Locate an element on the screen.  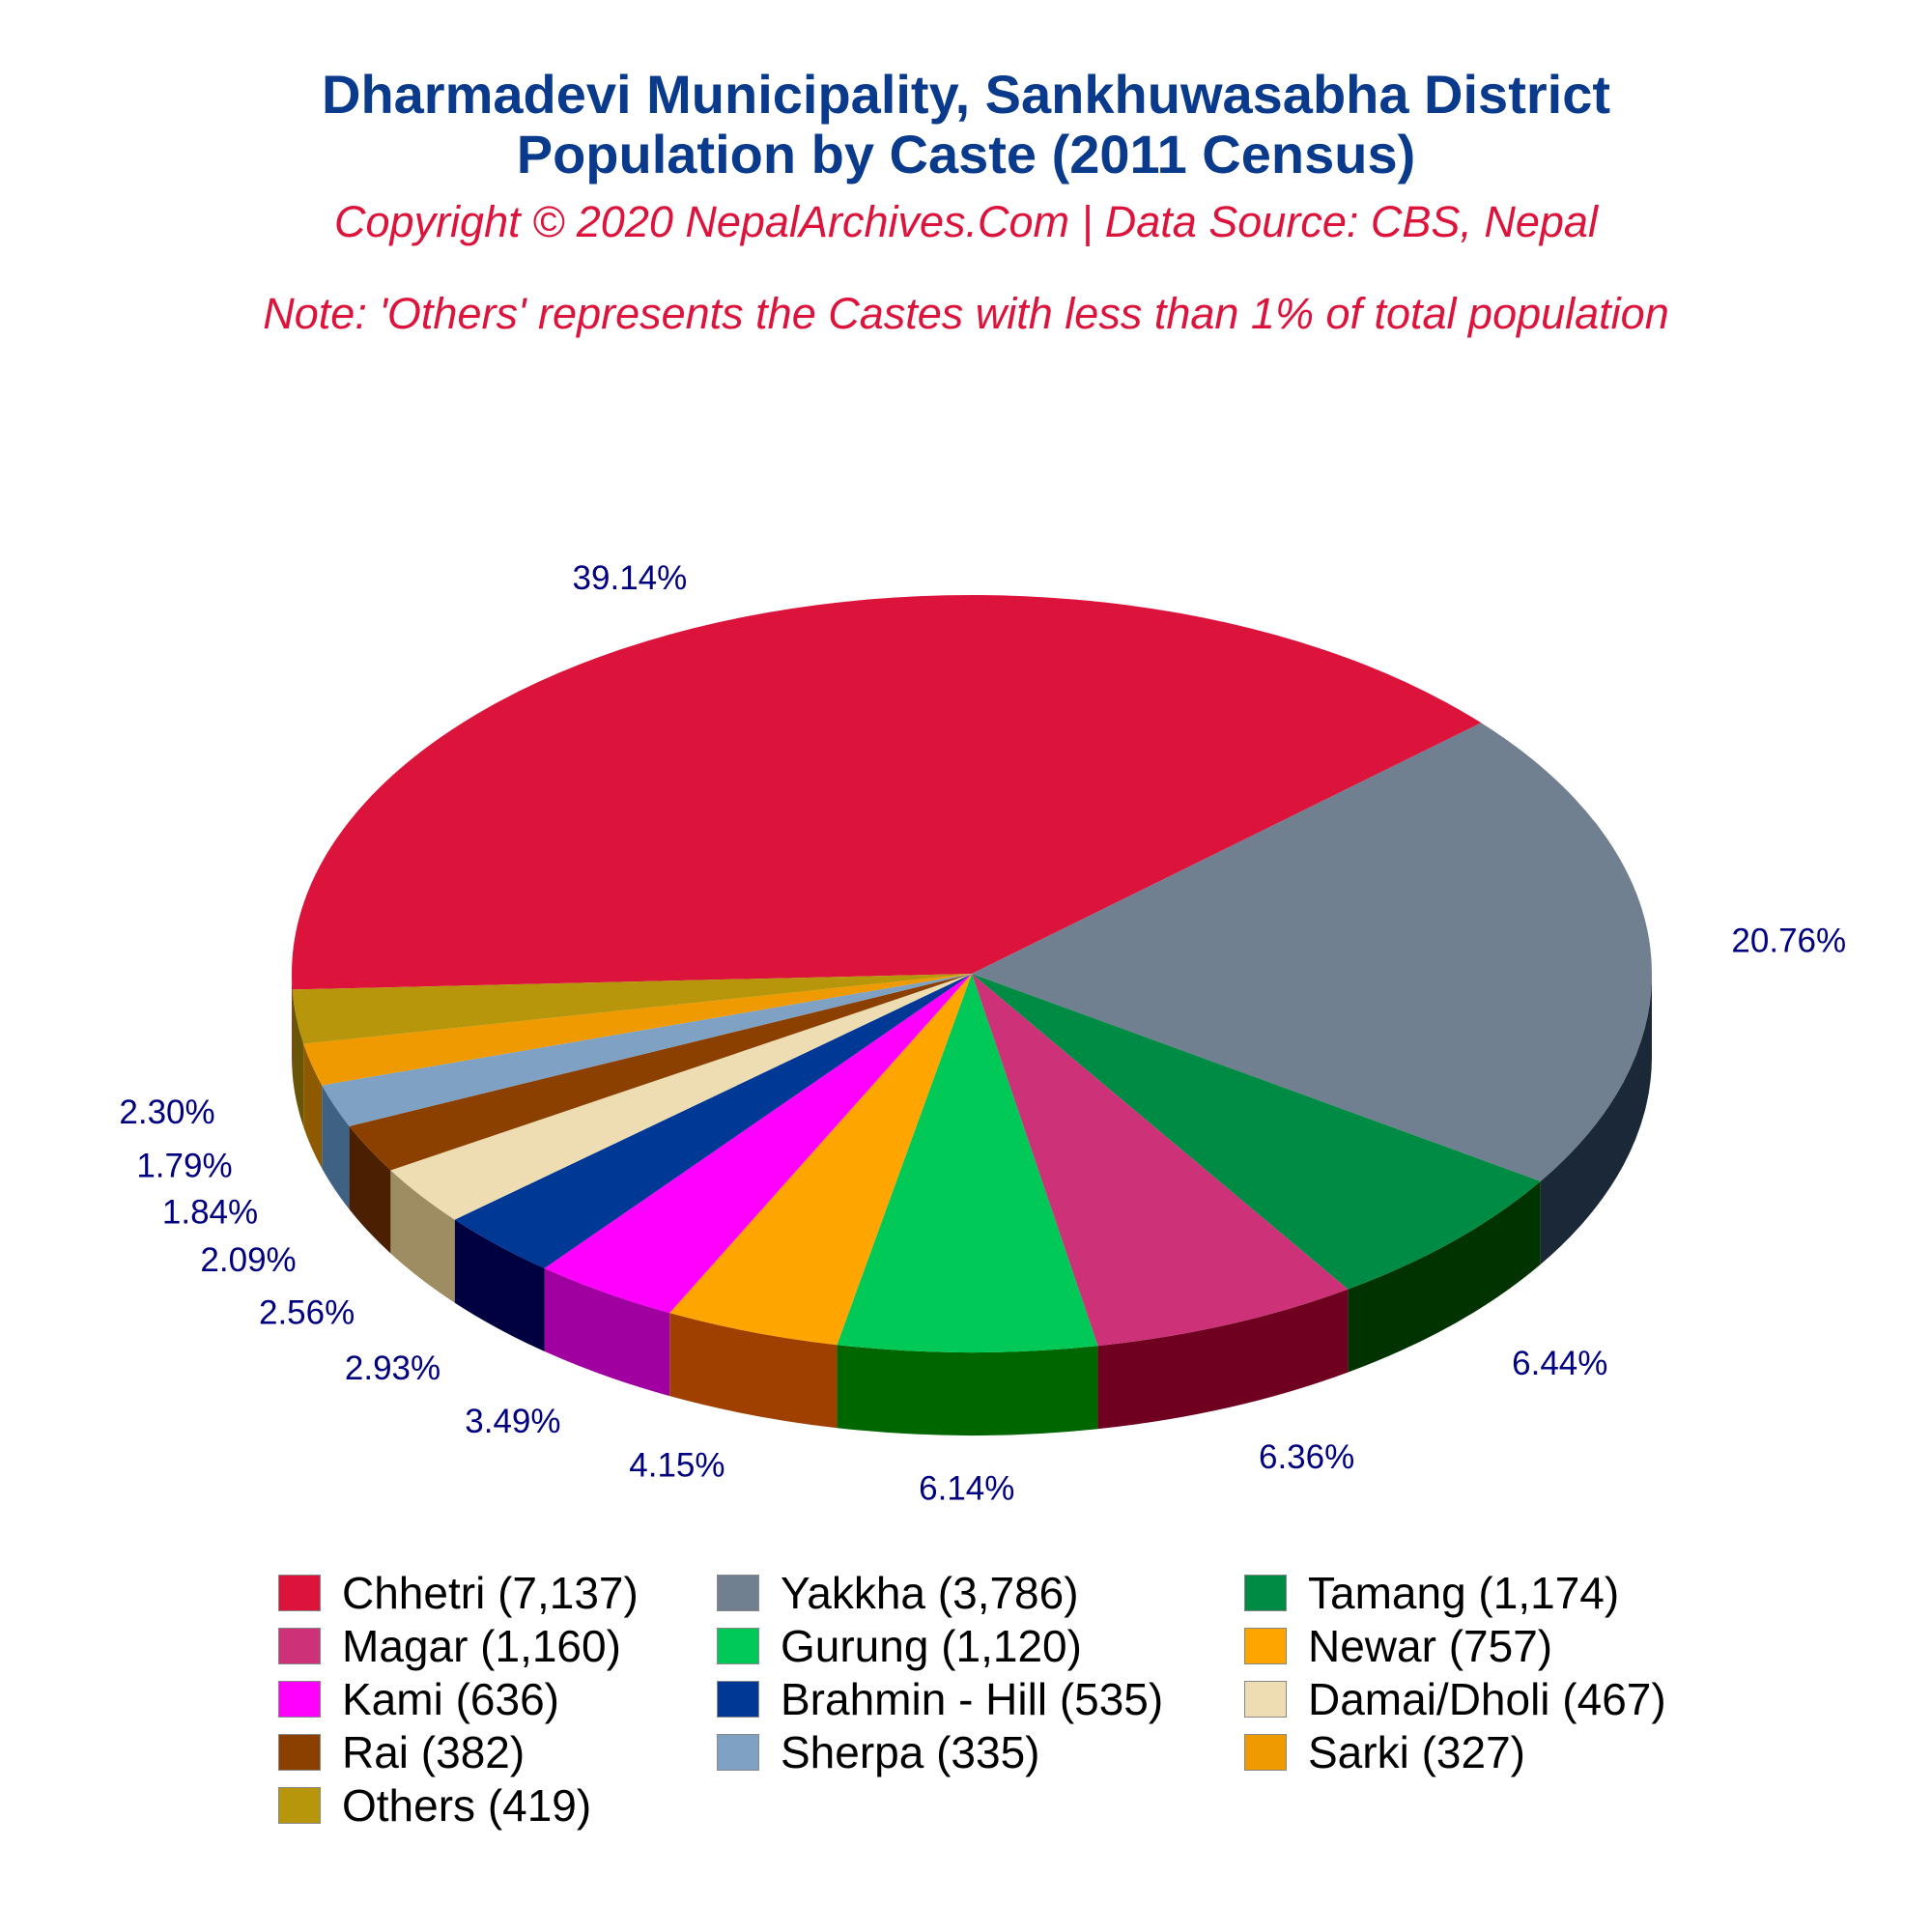
legend-label: Kami (636) is located at coordinates (450, 1699).